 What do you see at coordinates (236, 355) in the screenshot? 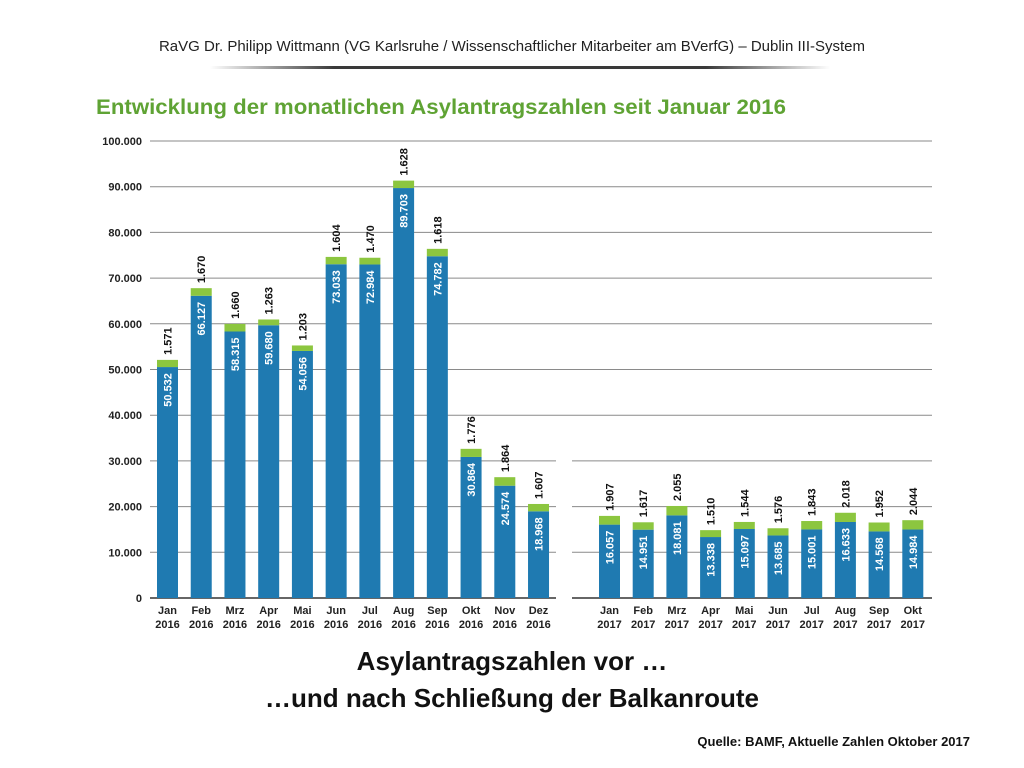
I see `bar-value-label: 58.315` at bounding box center [236, 355].